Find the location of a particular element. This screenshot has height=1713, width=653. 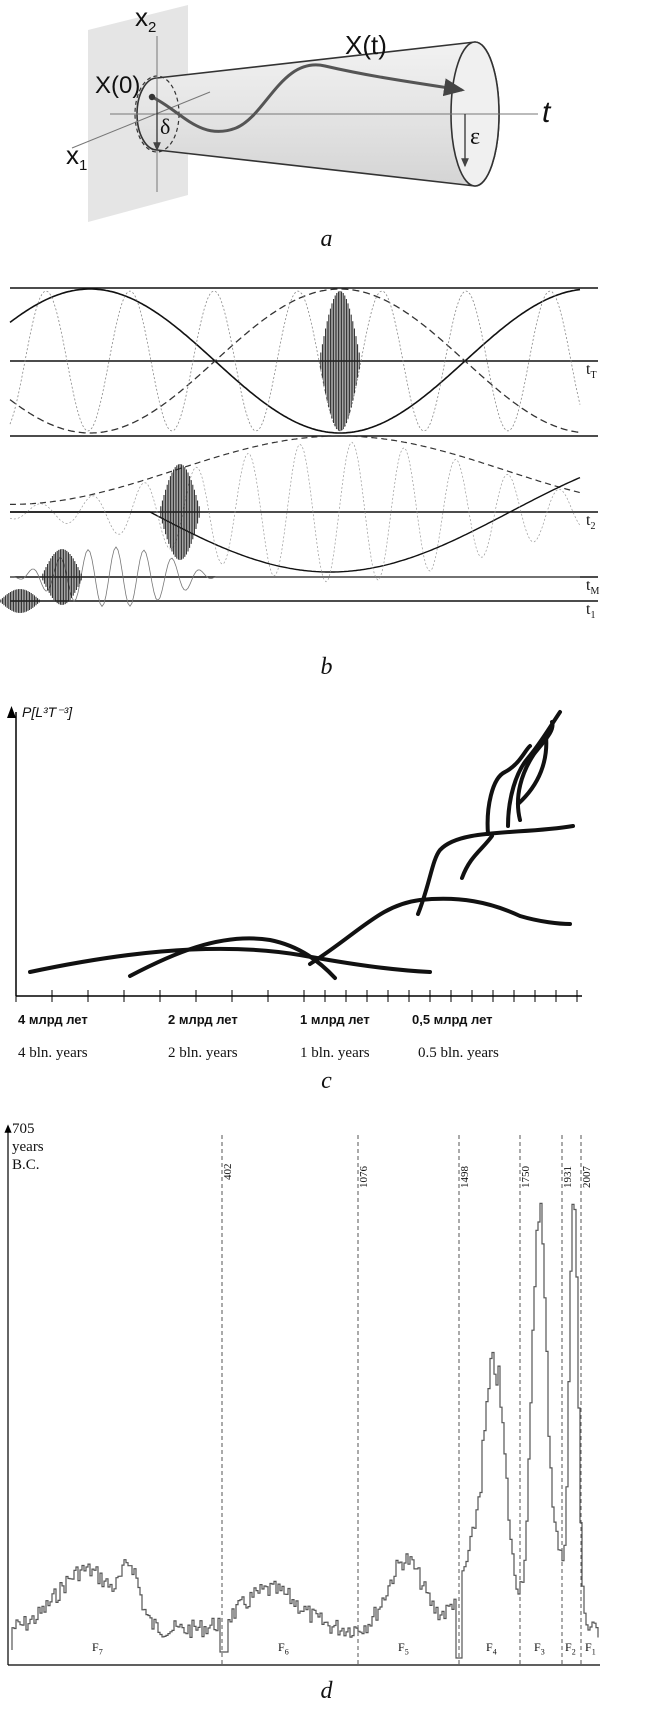

c-tick-ru-4: 0,5 млрд лет is located at coordinates (452, 1019).